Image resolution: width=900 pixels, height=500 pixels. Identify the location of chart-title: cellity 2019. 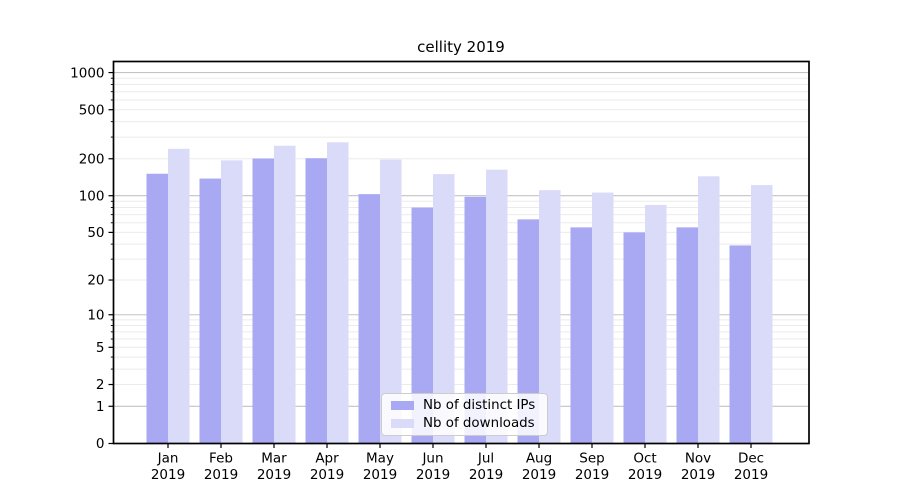
(461, 47).